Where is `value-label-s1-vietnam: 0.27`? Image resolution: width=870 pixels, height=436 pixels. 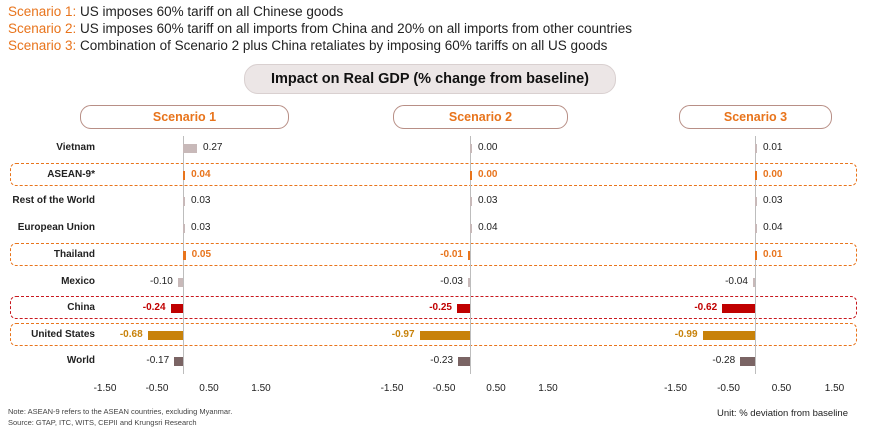 value-label-s1-vietnam: 0.27 is located at coordinates (213, 147).